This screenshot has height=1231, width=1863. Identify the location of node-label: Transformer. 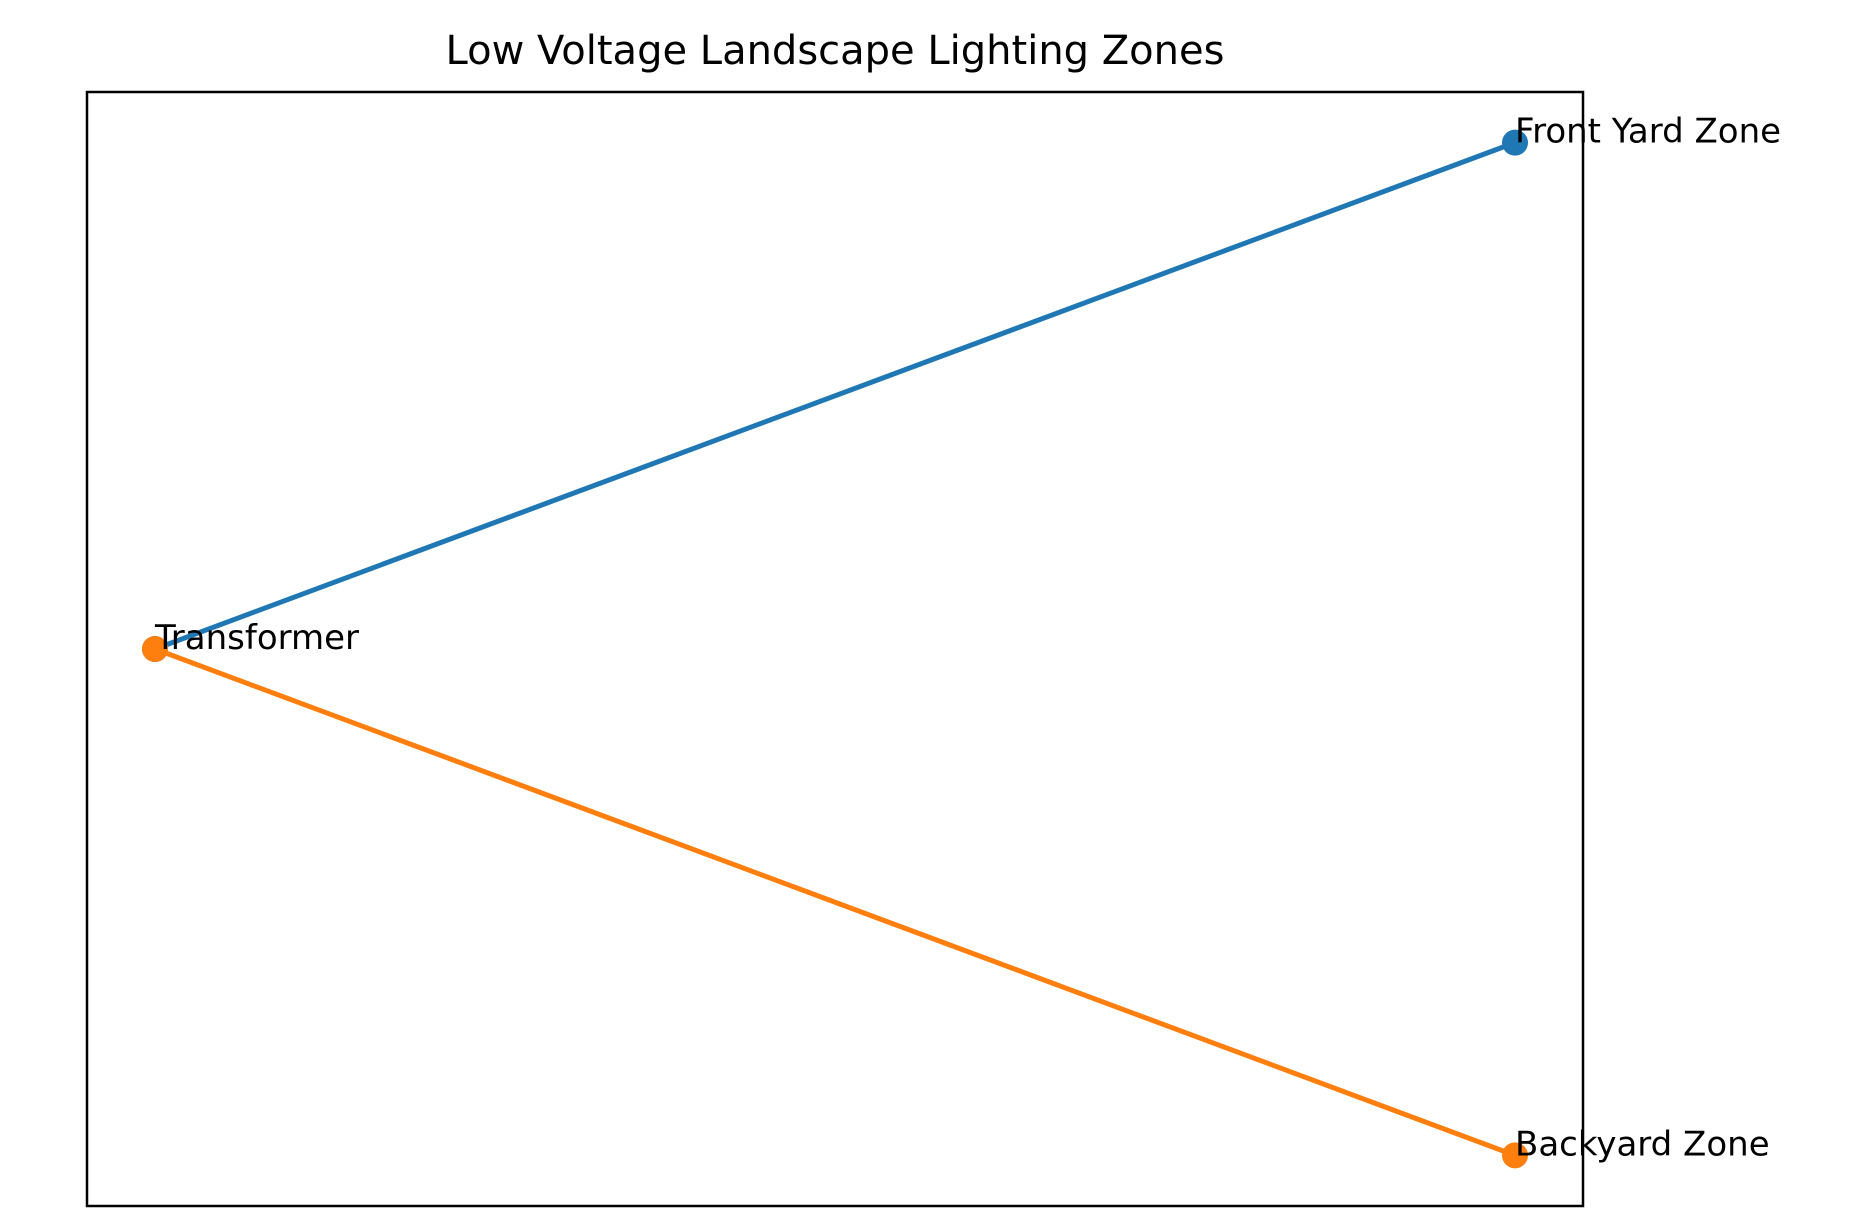
(256, 638).